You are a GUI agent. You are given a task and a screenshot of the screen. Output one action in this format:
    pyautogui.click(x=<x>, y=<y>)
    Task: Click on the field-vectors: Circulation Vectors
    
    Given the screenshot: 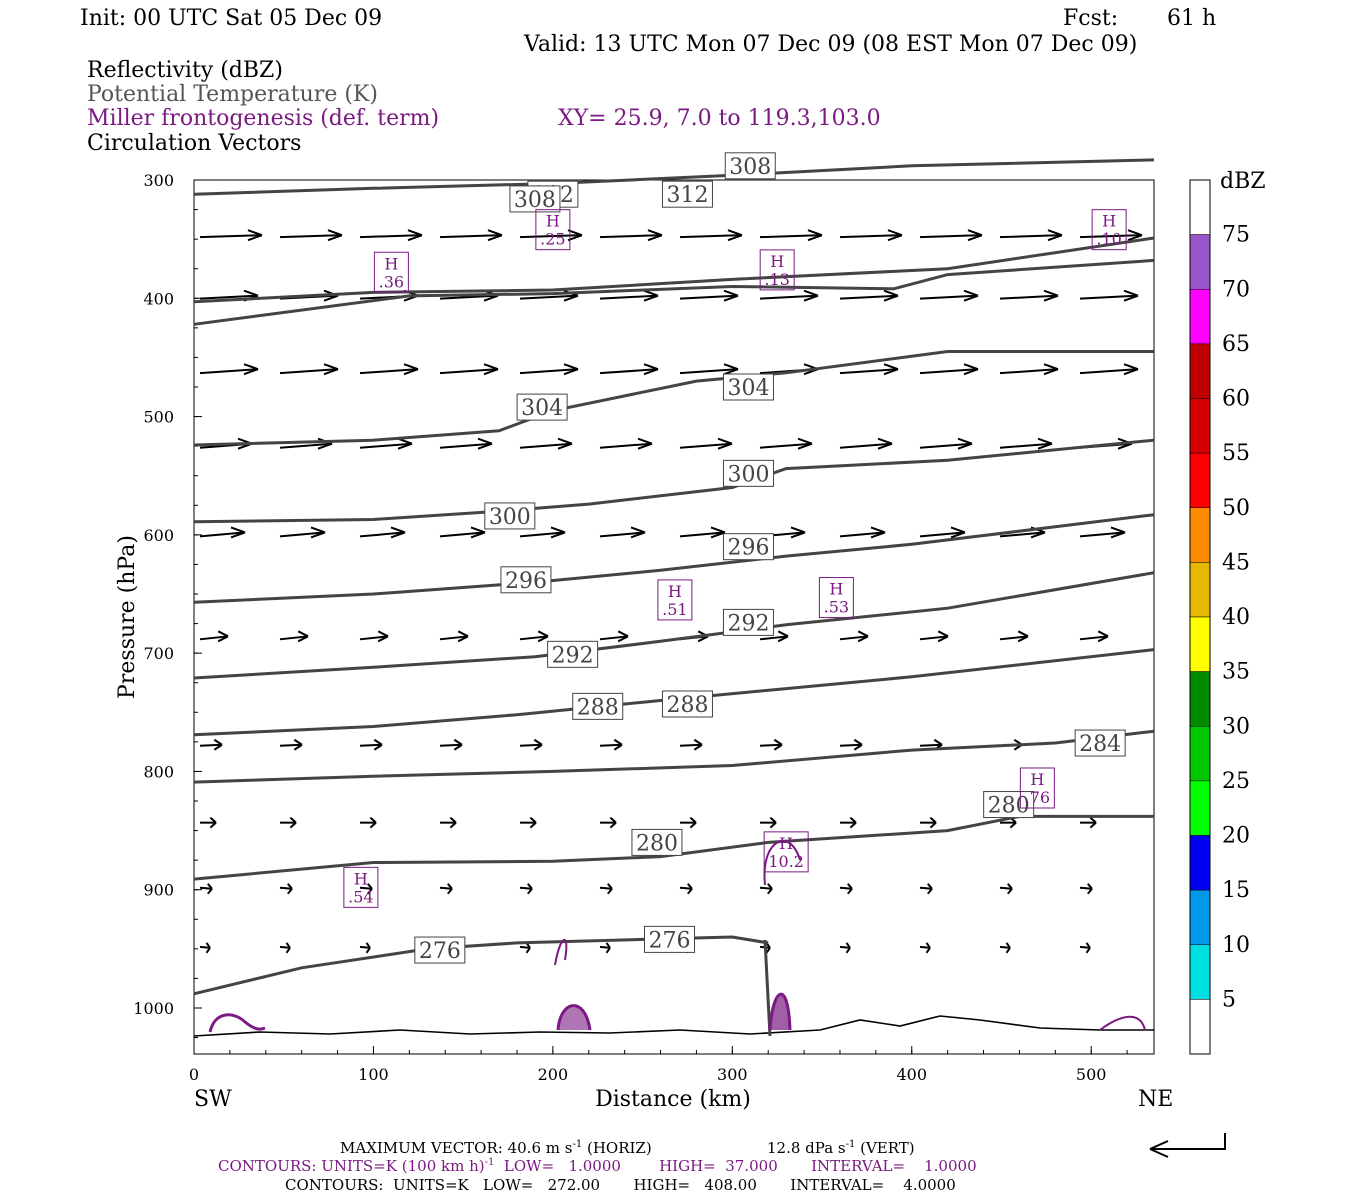 What is the action you would take?
    pyautogui.click(x=194, y=143)
    